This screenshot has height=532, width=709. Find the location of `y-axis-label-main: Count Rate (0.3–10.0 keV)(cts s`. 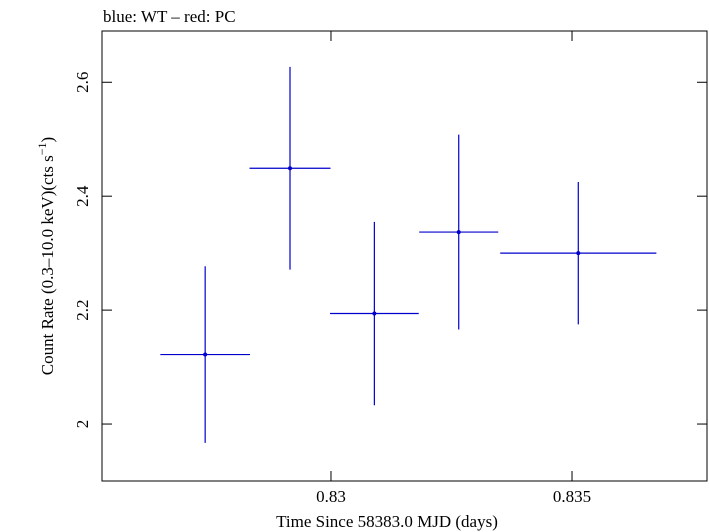

y-axis-label-main: Count Rate (0.3–10.0 keV)(cts s is located at coordinates (47, 265).